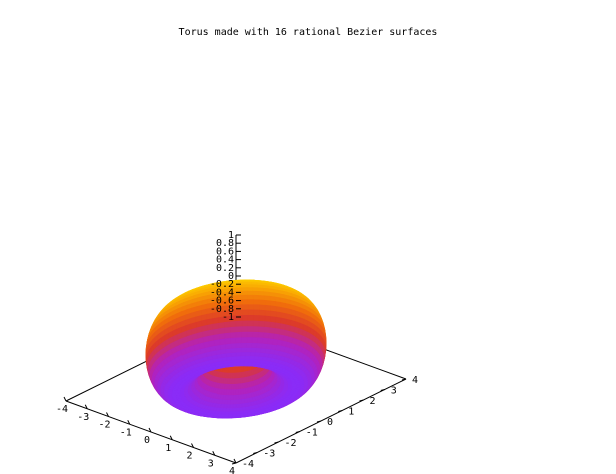 This screenshot has height=474, width=616. Describe the element at coordinates (126, 432) in the screenshot. I see `x-tick-label: -1` at that location.